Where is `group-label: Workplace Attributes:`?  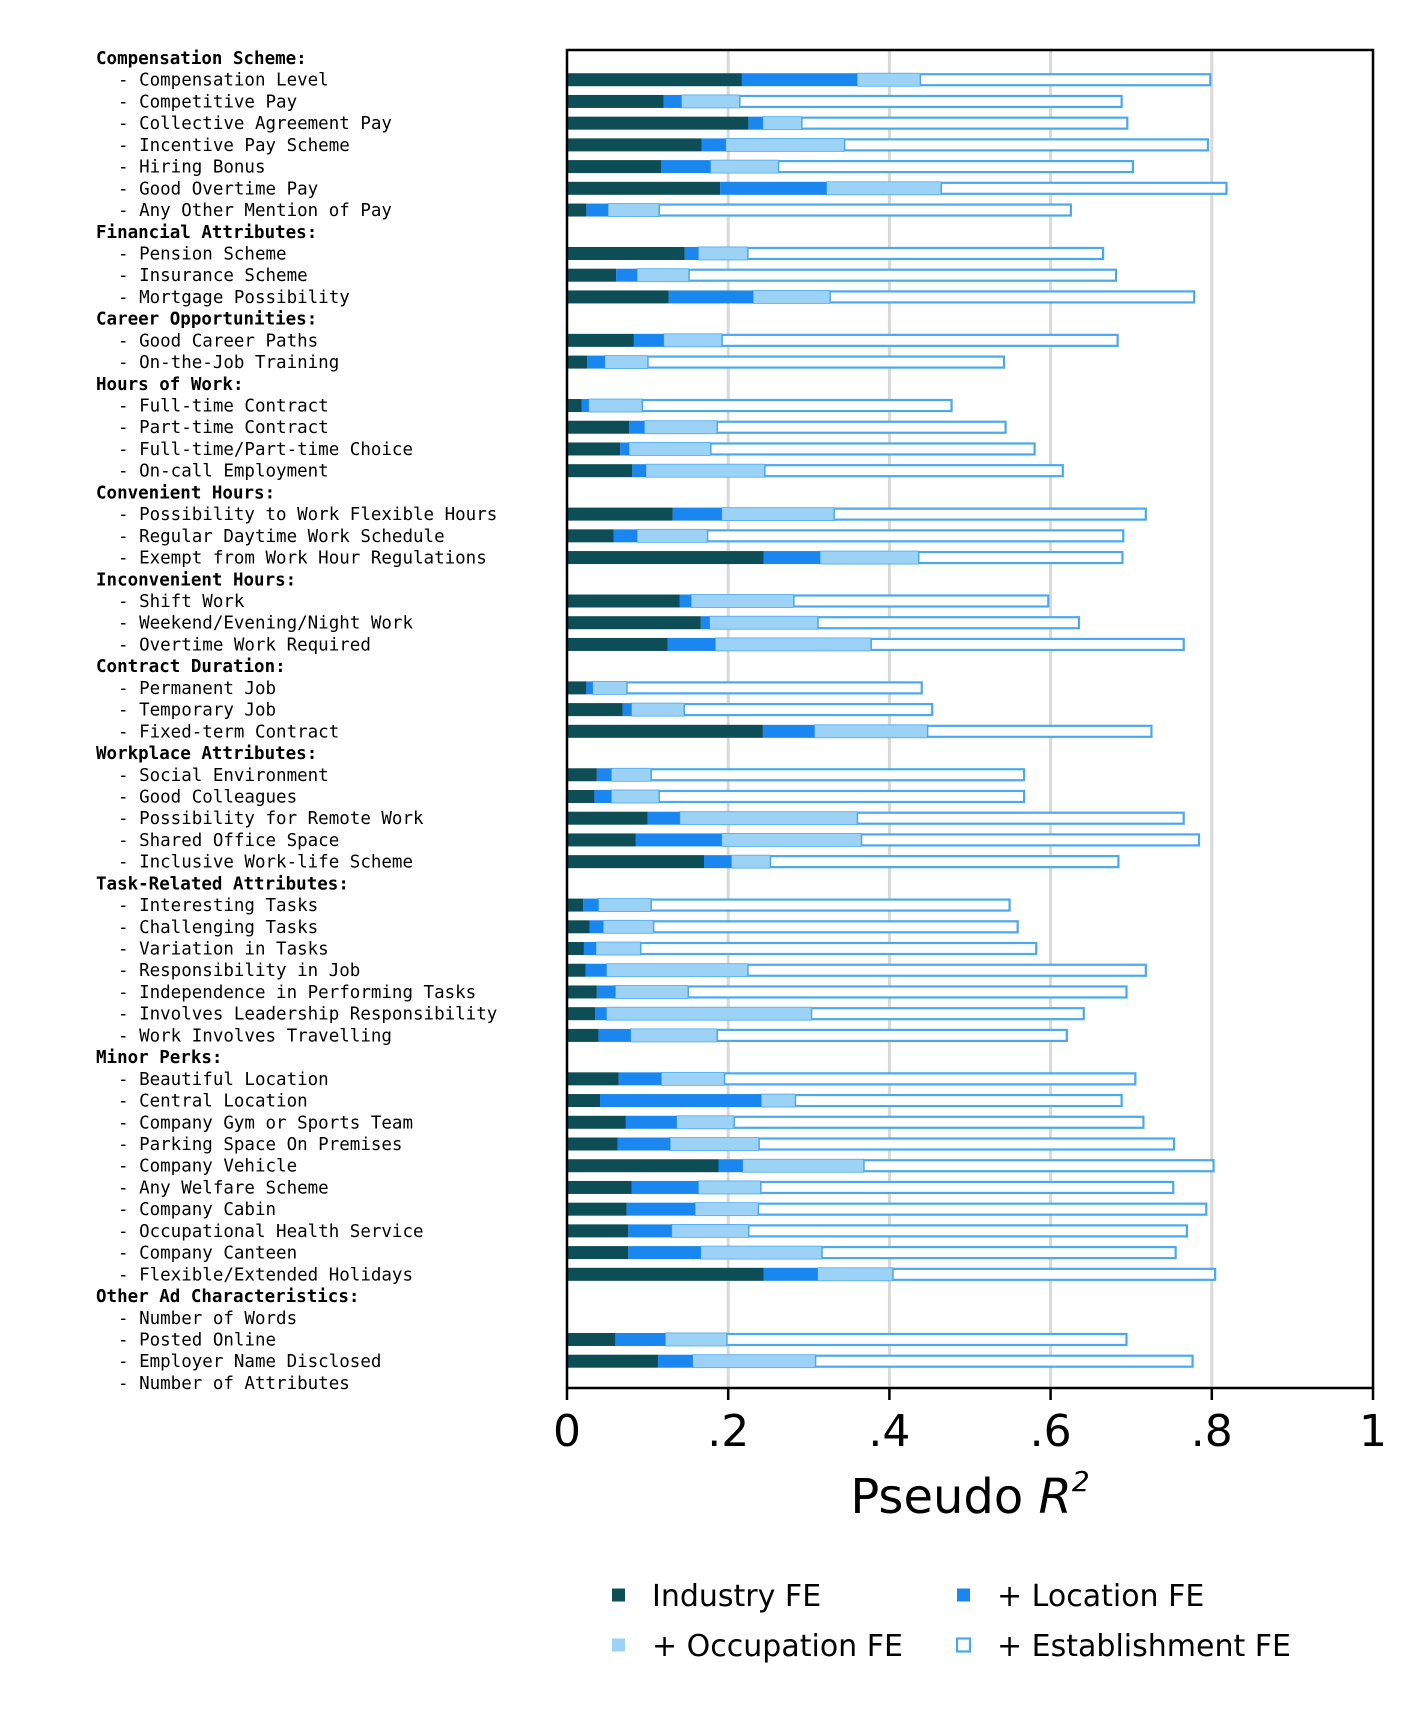 group-label: Workplace Attributes: is located at coordinates (206, 754).